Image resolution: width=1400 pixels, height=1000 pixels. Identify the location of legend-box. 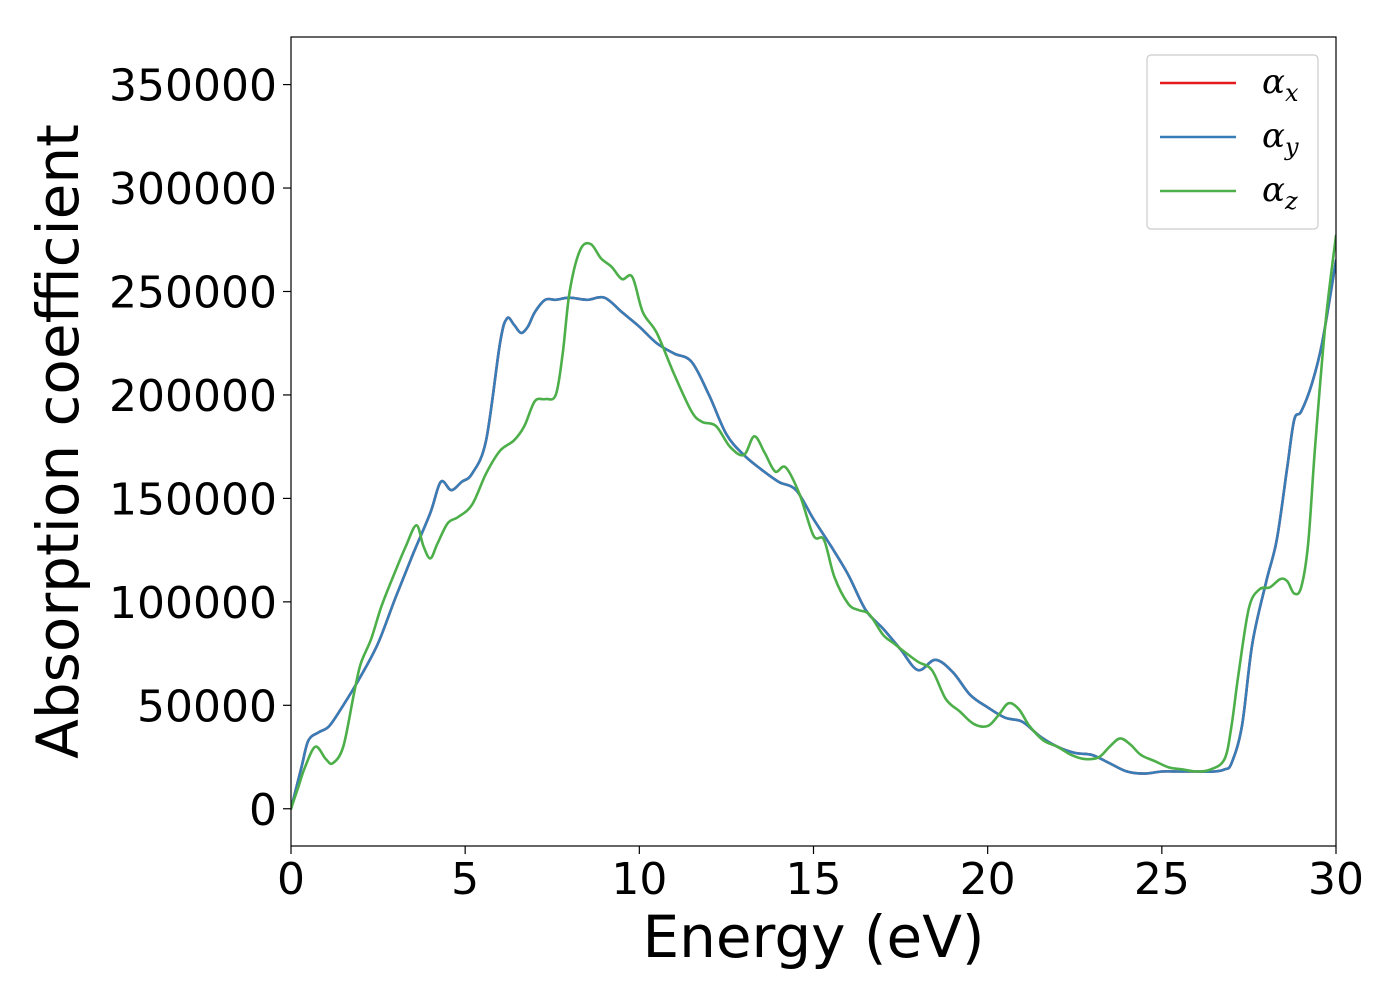
(1232, 142).